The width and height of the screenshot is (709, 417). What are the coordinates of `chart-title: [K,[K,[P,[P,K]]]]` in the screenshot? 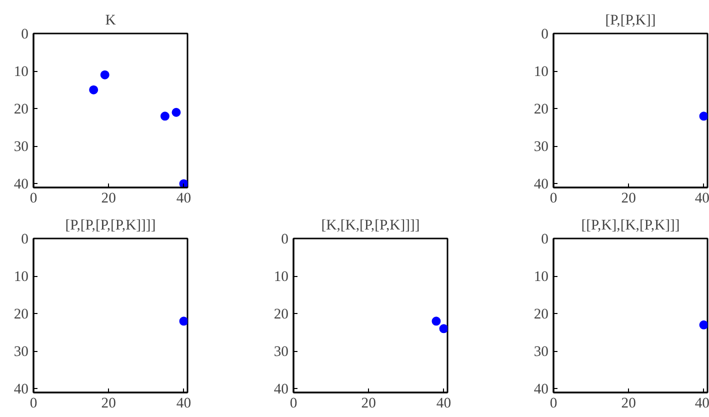 It's located at (370, 226).